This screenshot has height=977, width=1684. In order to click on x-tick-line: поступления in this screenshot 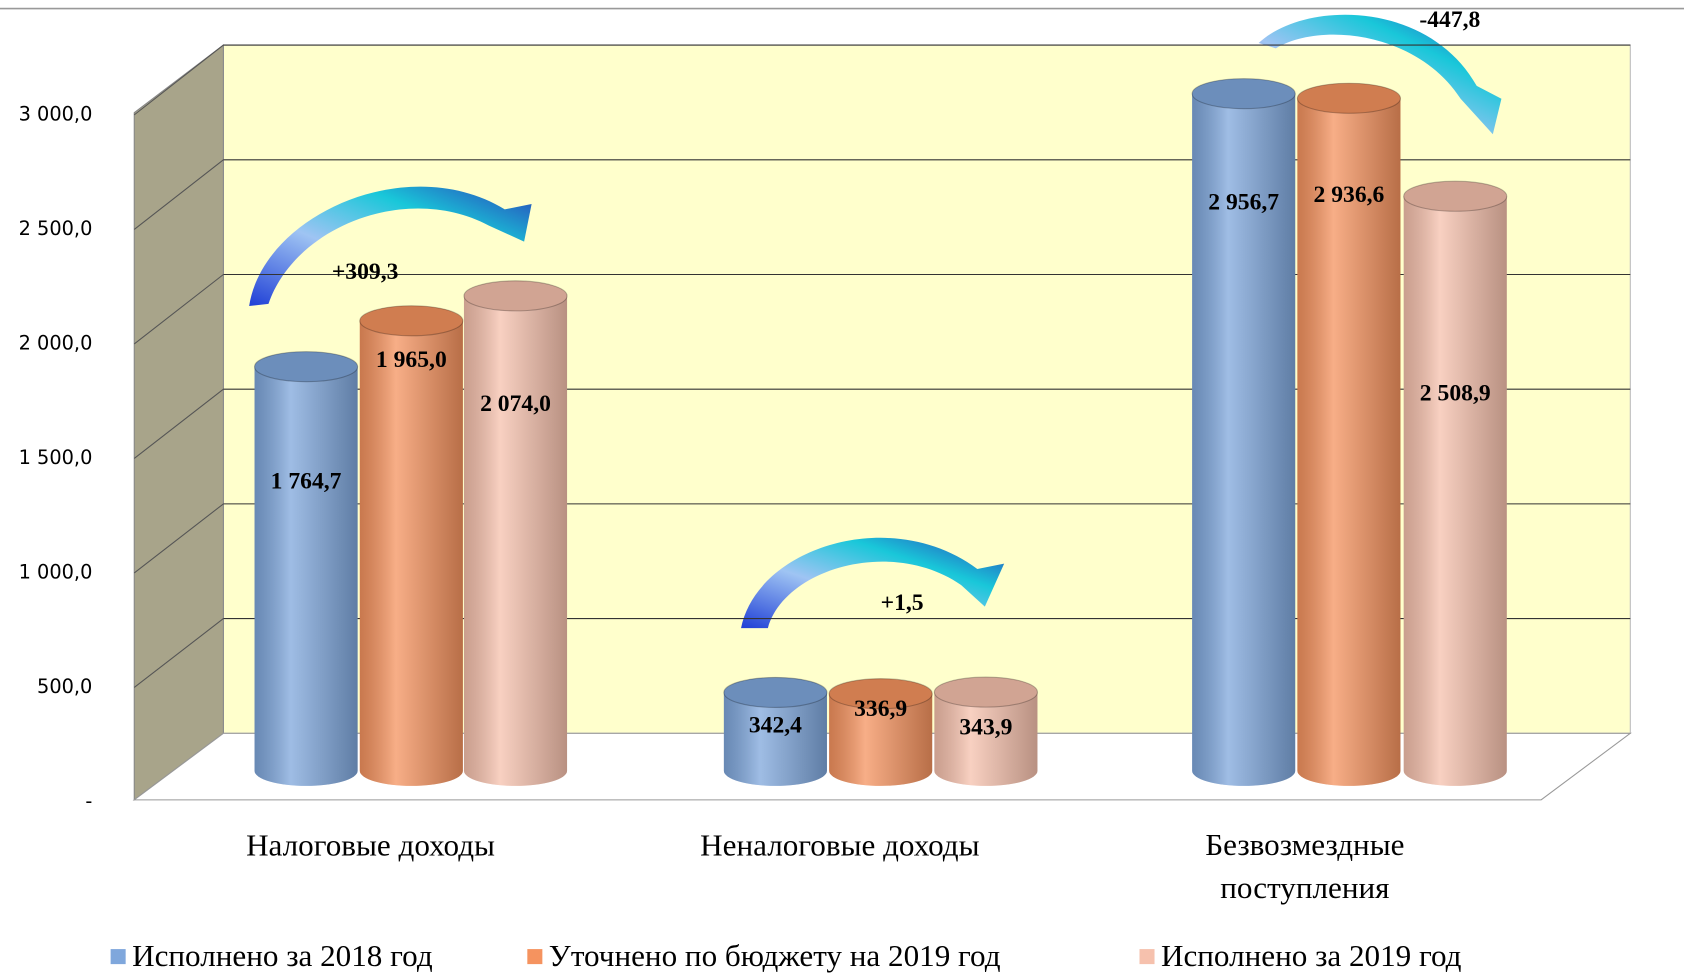, I will do `click(1304, 887)`.